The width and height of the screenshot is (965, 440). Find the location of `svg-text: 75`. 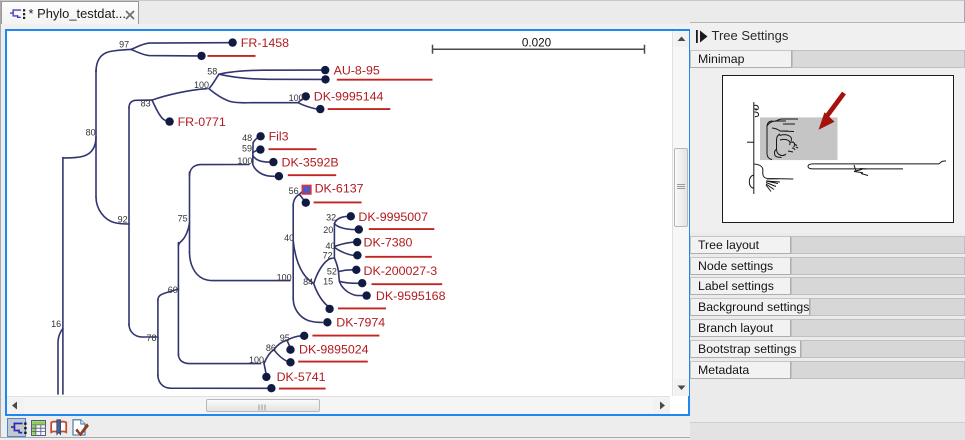

svg-text: 75 is located at coordinates (183, 219).